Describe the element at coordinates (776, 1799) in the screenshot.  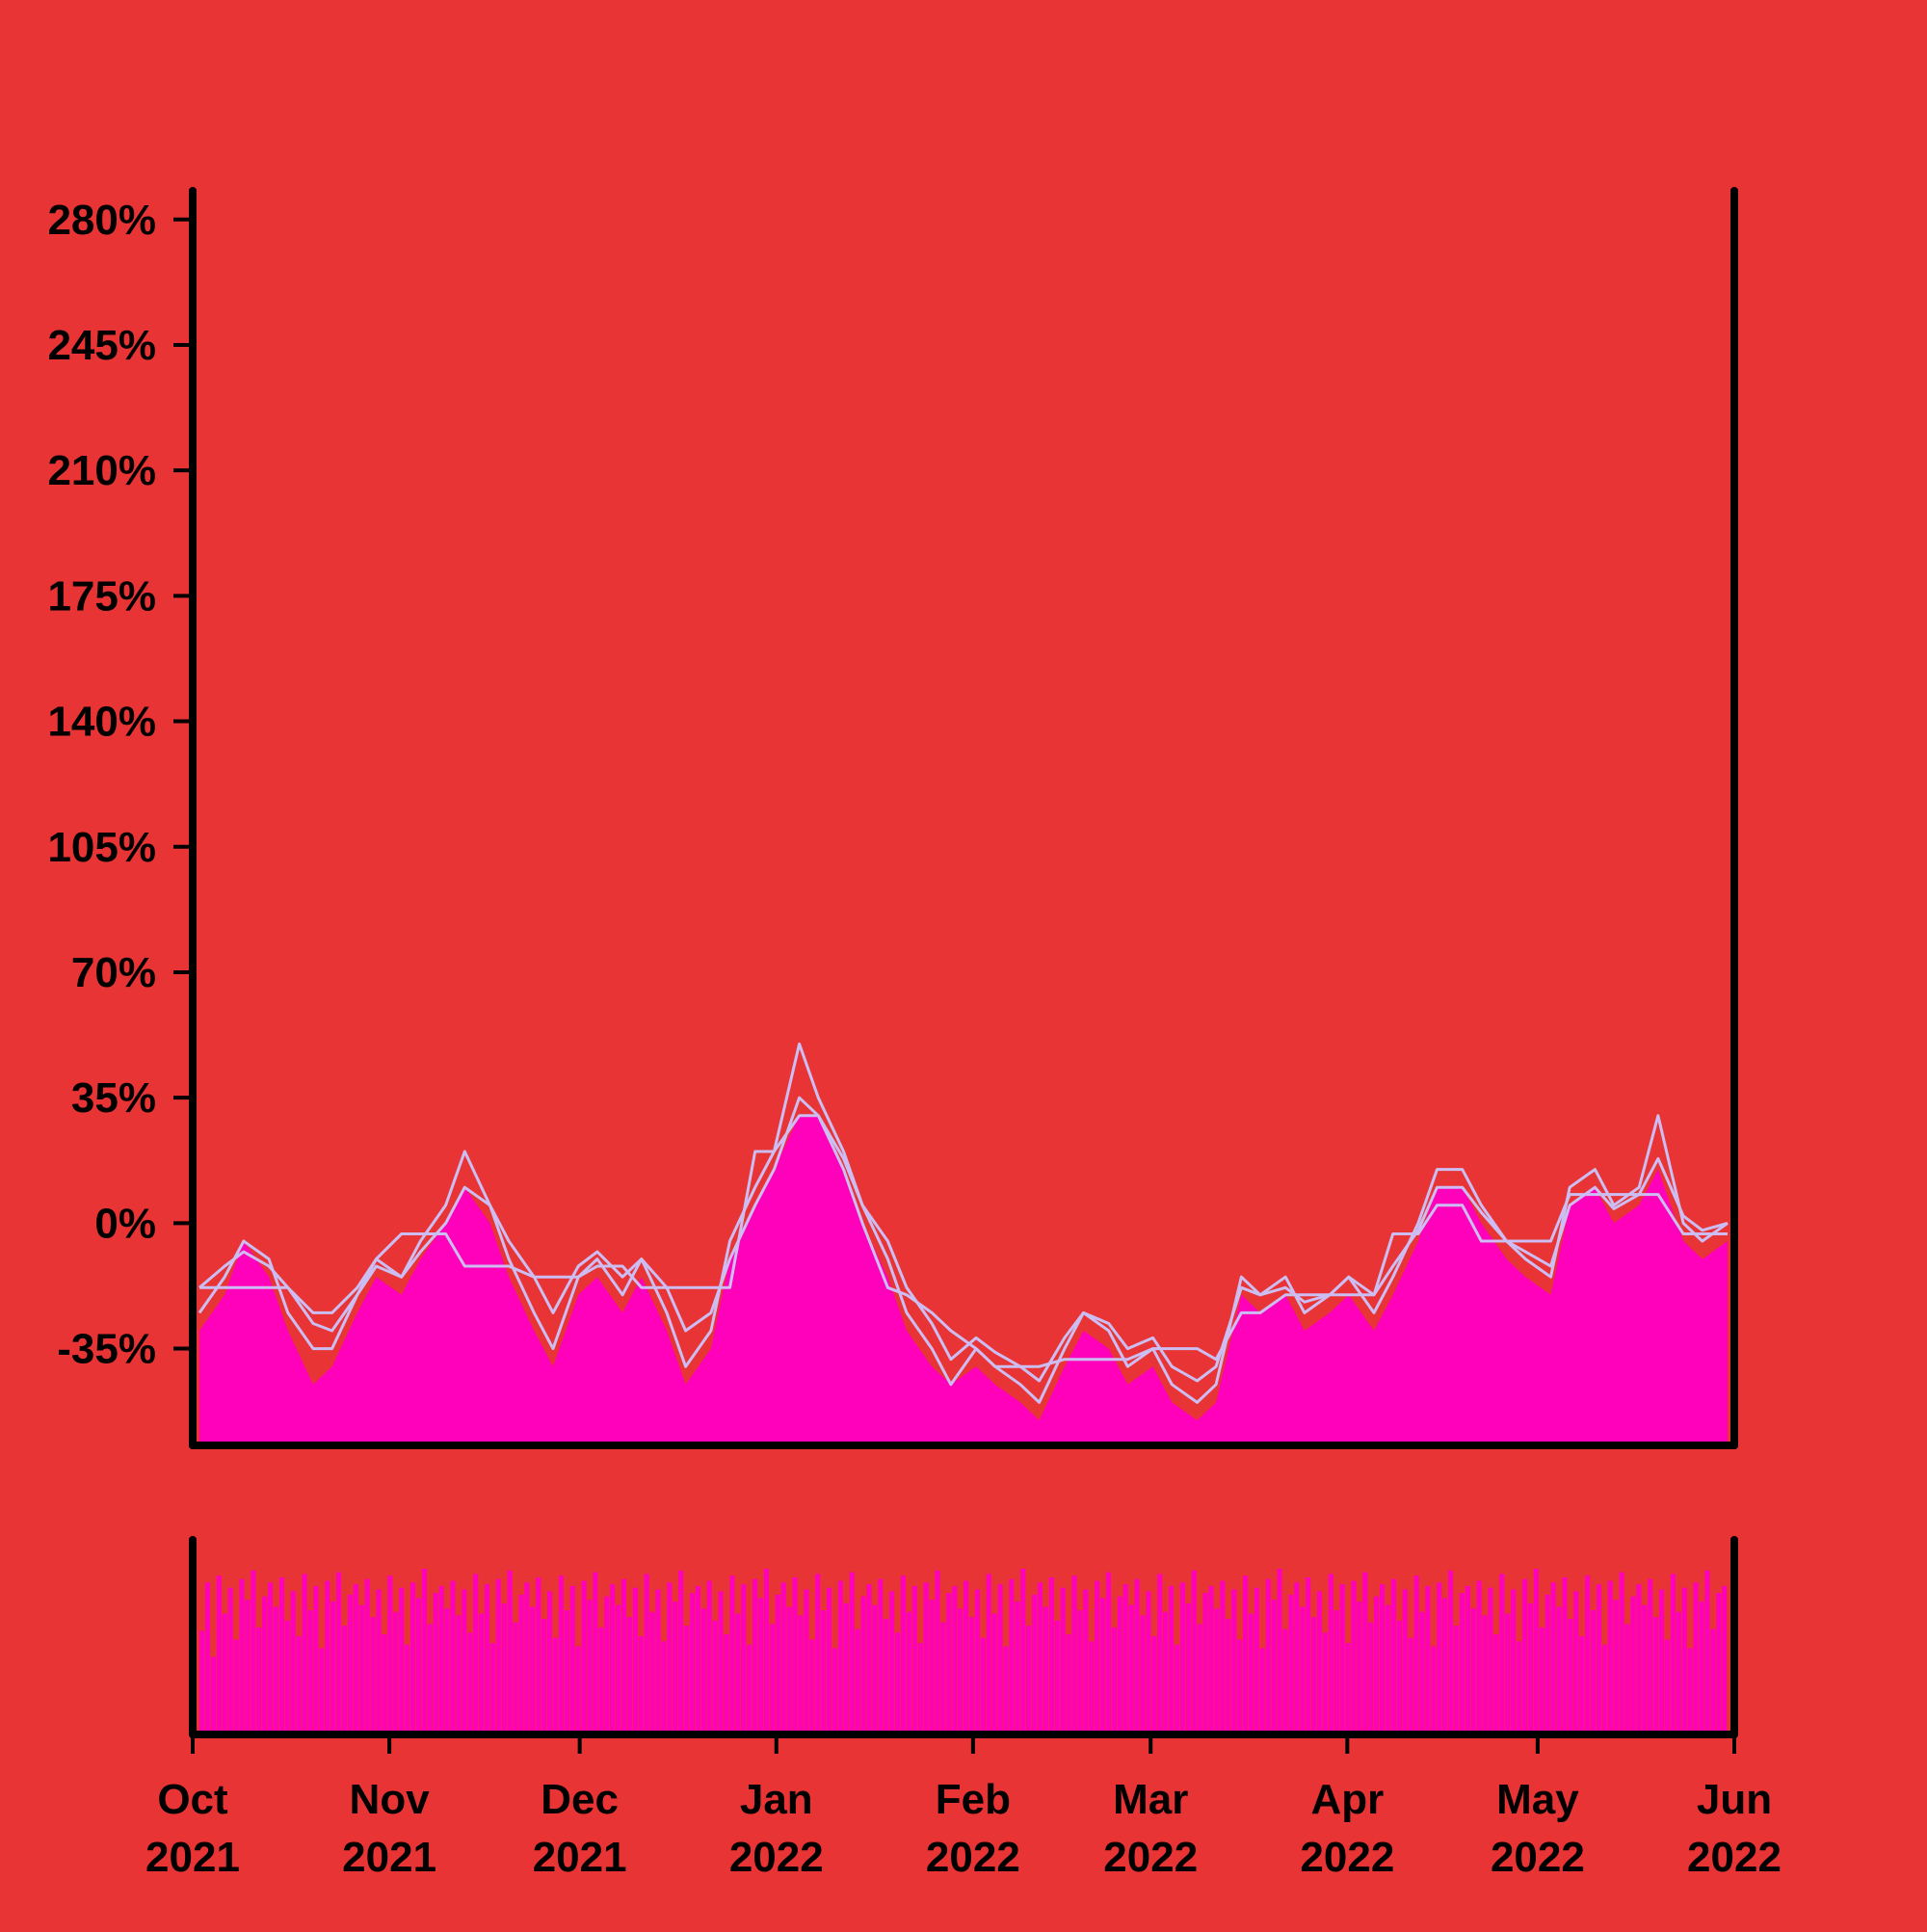
I see `x-tick-month-label: Jan` at that location.